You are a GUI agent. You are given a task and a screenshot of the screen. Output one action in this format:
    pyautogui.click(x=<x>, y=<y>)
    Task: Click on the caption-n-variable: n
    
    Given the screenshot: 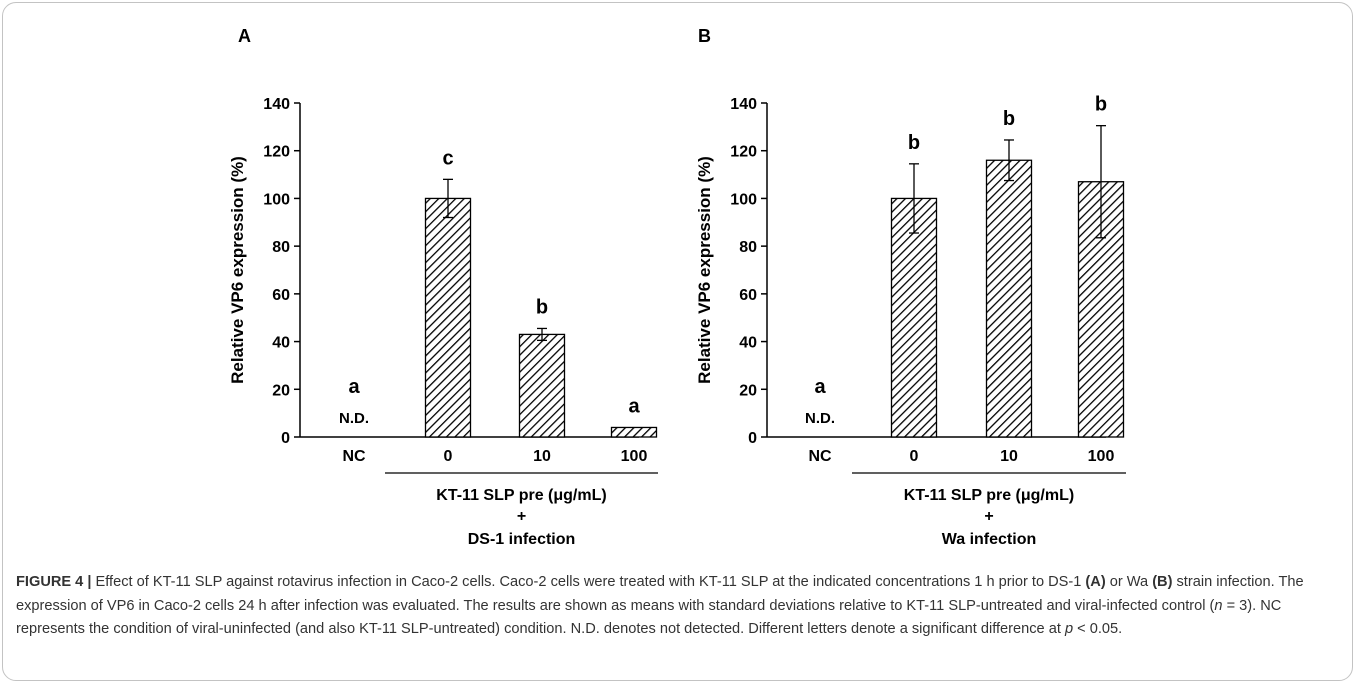 What is the action you would take?
    pyautogui.click(x=1218, y=605)
    